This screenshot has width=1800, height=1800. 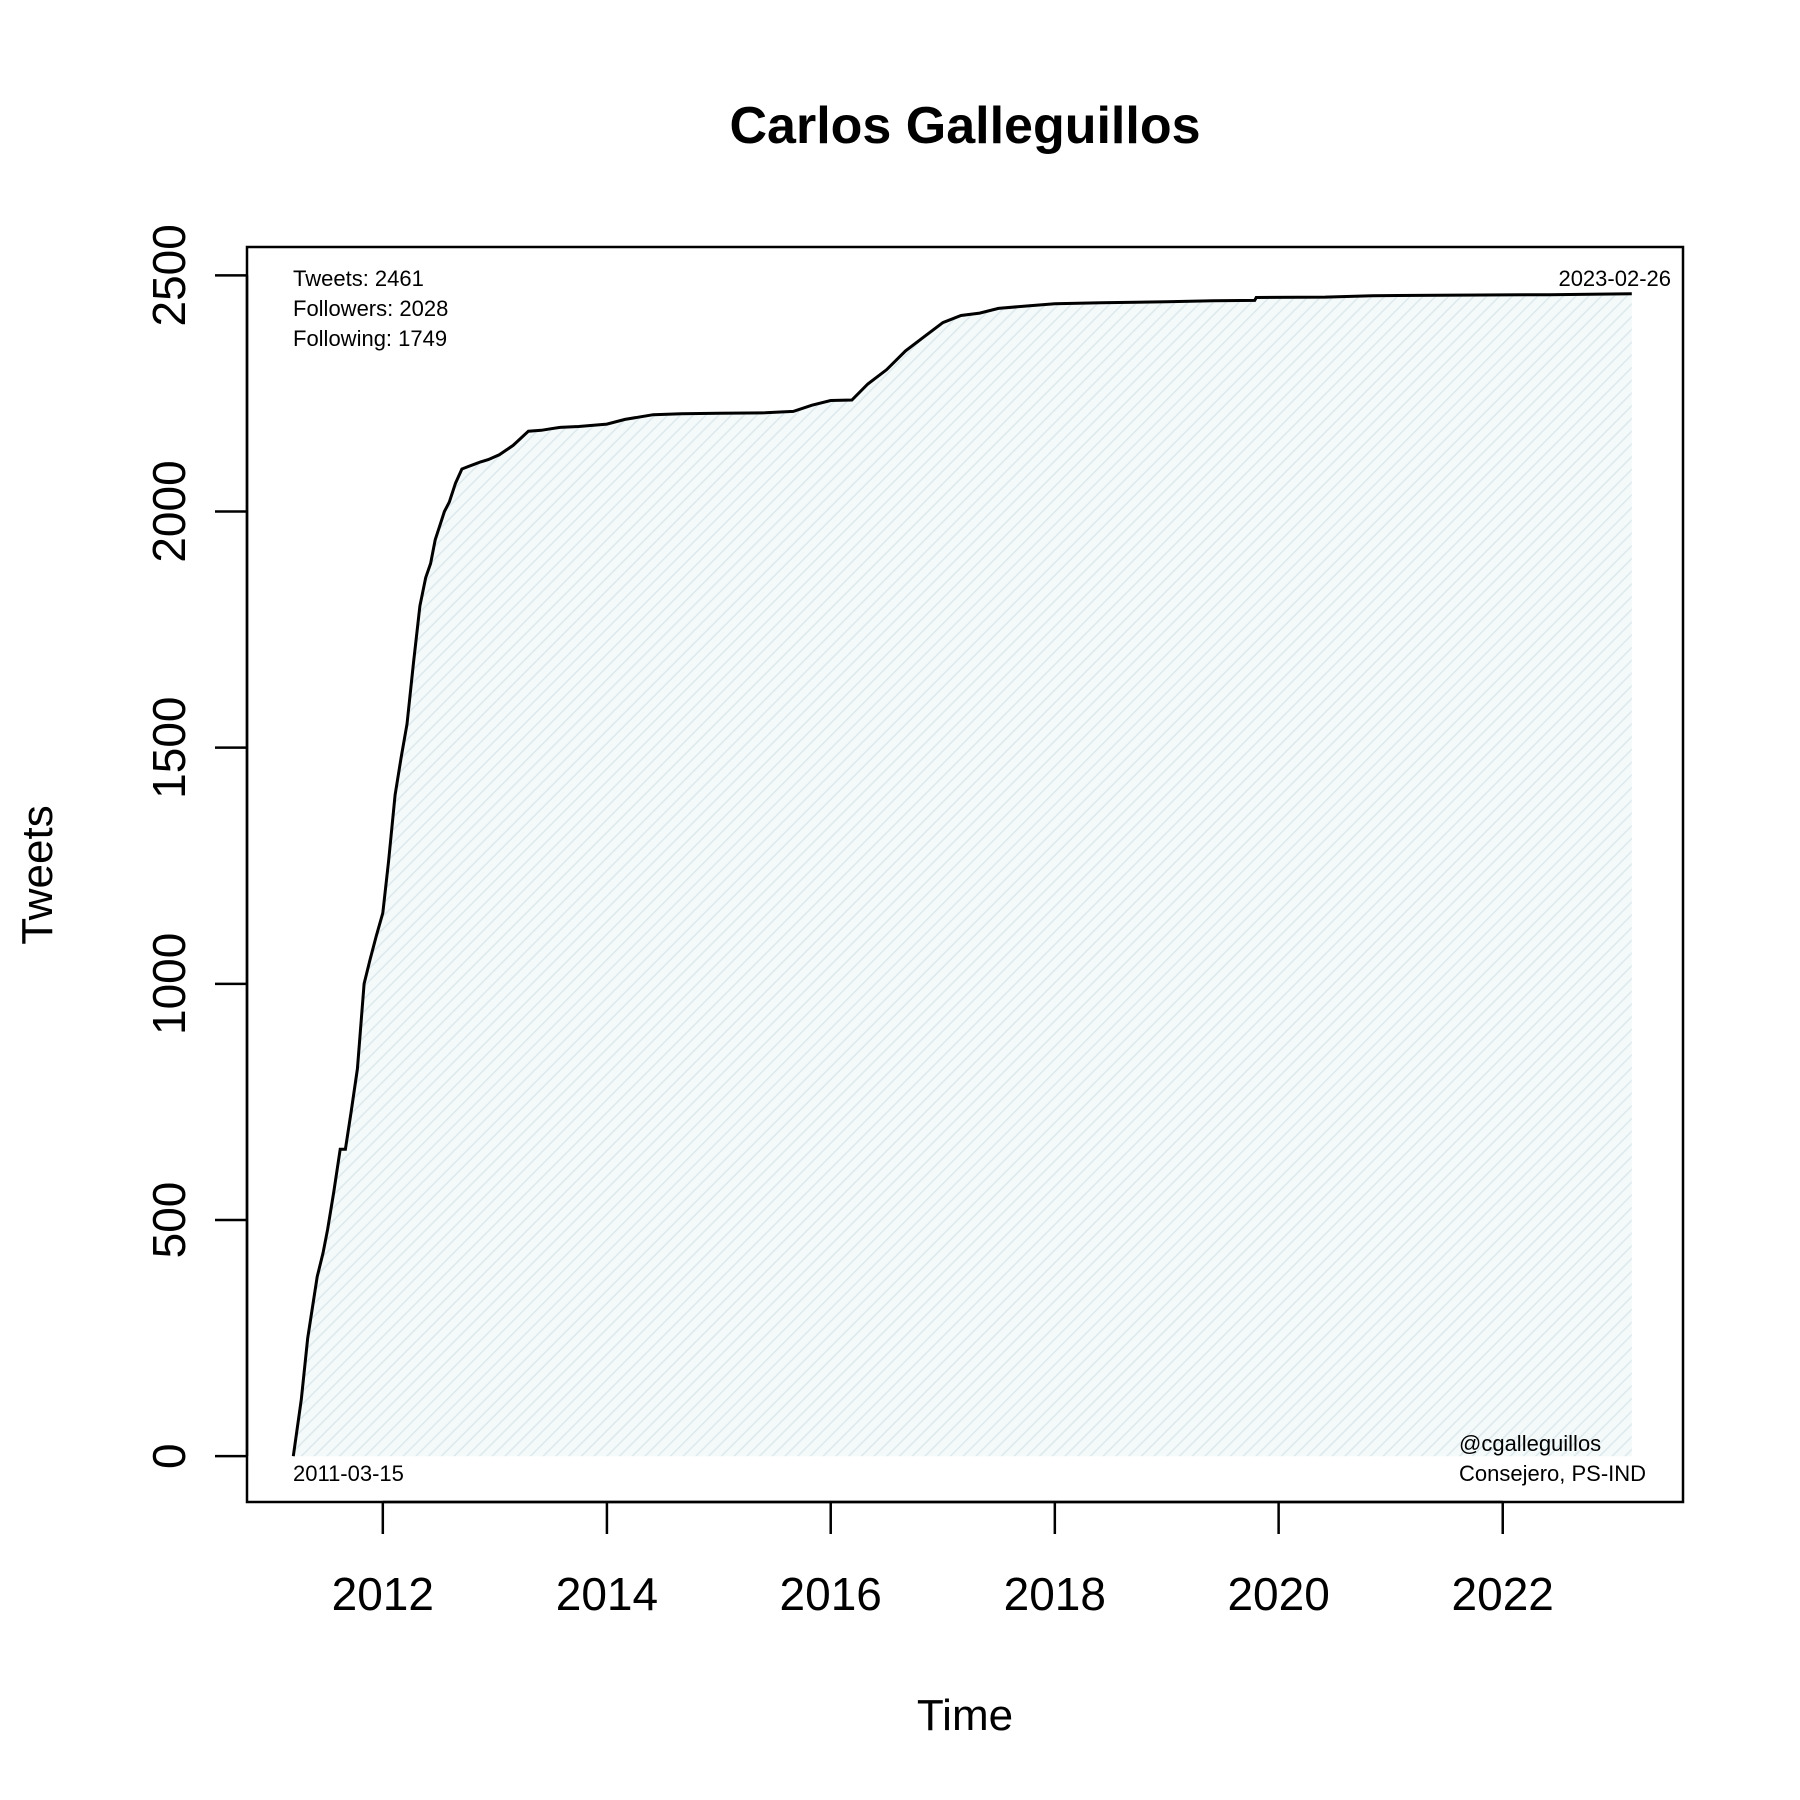 What do you see at coordinates (943, 1560) in the screenshot?
I see `x-axis: 2012 2014 2016 2018 2020 2022` at bounding box center [943, 1560].